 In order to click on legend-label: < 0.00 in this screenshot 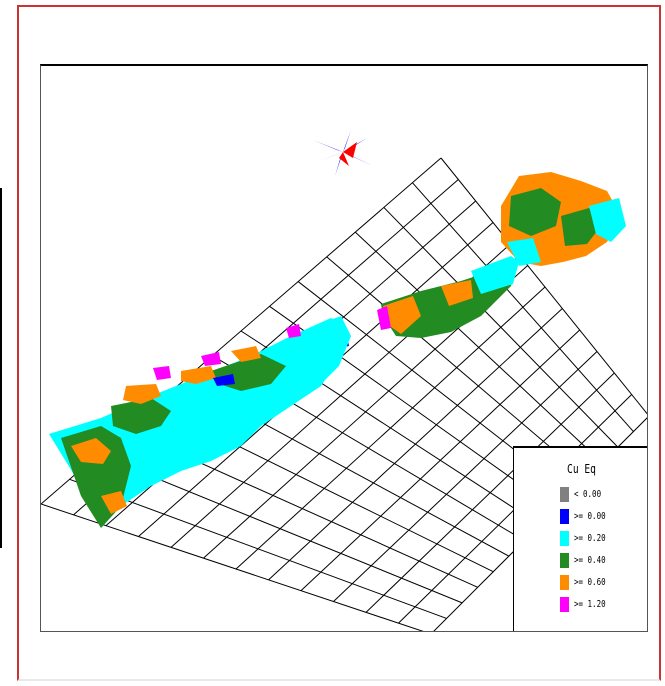, I will do `click(588, 494)`.